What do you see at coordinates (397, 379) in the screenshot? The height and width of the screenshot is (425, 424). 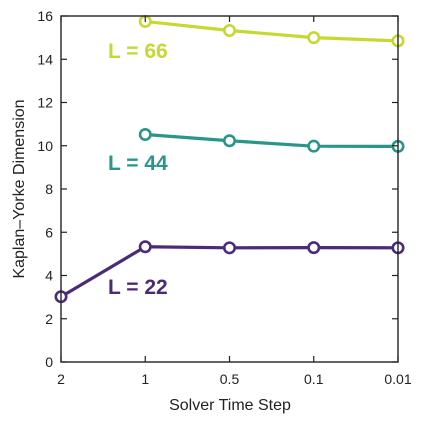 I see `x-tick-label: 0.01` at bounding box center [397, 379].